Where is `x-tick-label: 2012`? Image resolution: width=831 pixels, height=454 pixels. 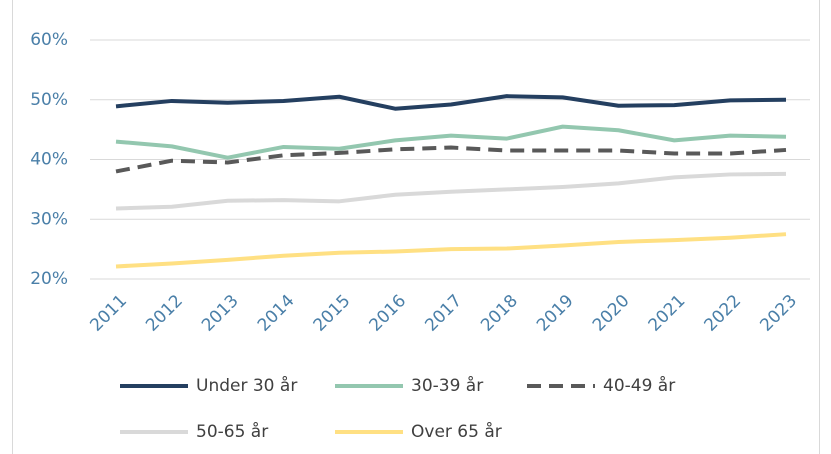 x-tick-label: 2012 is located at coordinates (164, 313).